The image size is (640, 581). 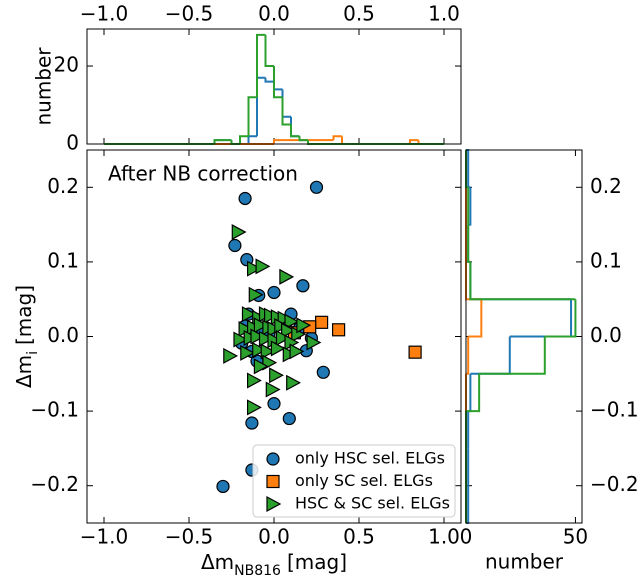 I want to click on y-tick-label: 0.1, so click(x=606, y=260).